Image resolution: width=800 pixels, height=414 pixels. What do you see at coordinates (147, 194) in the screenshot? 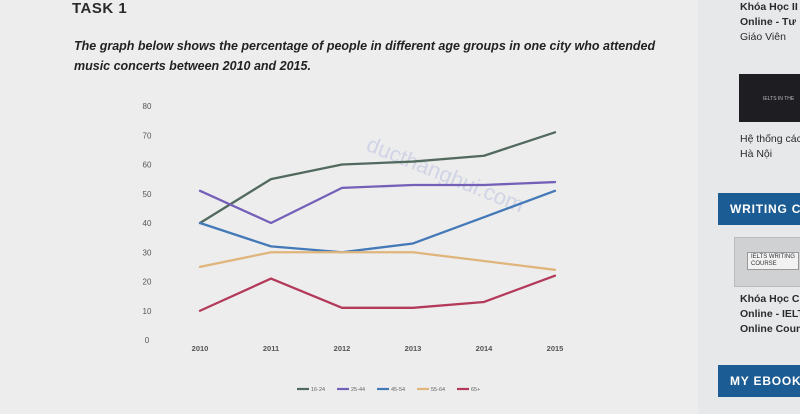
I see `y-tick-label: 50` at bounding box center [147, 194].